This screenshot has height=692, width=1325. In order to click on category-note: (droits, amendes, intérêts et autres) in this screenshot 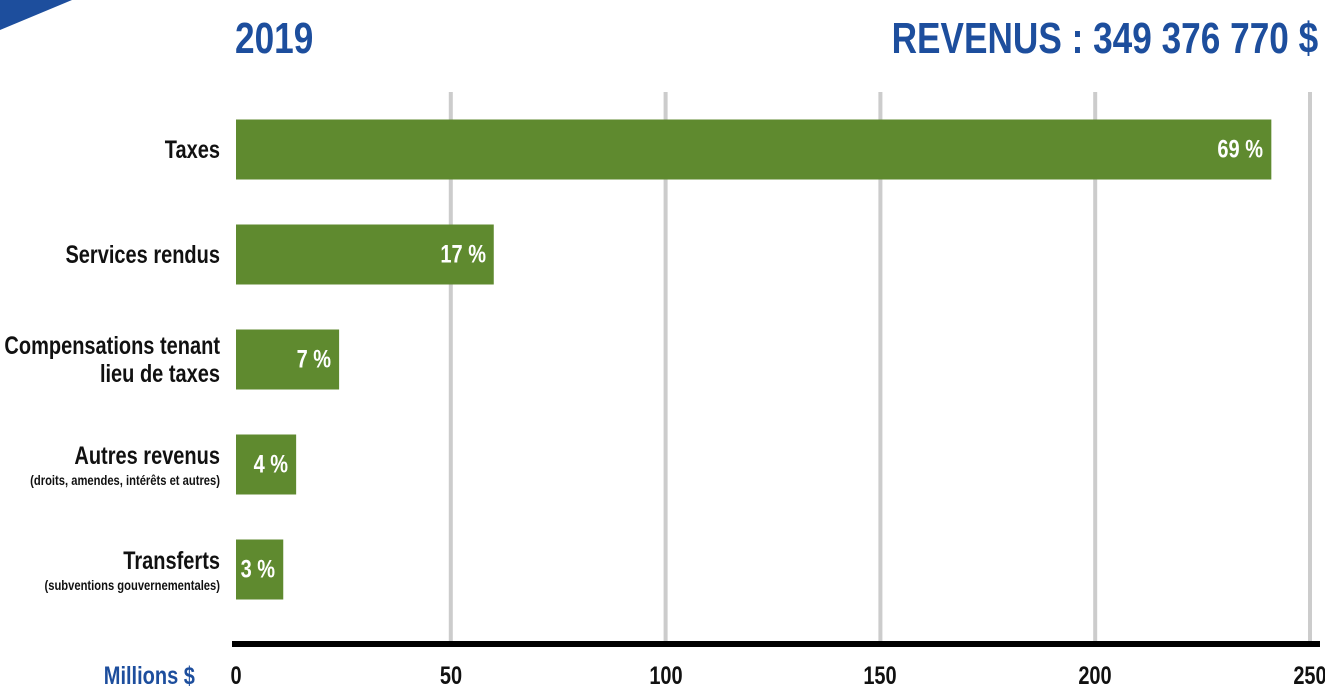, I will do `click(125, 479)`.